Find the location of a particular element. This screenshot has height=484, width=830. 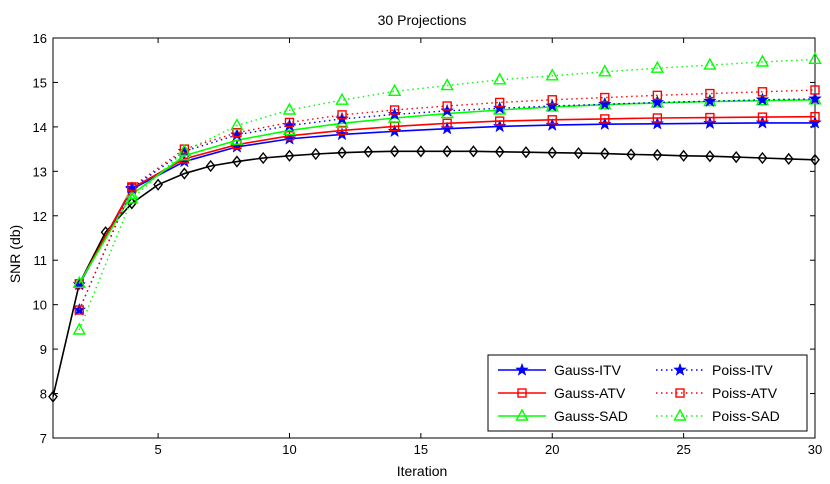

y-tick-label: 8 is located at coordinates (43, 394).